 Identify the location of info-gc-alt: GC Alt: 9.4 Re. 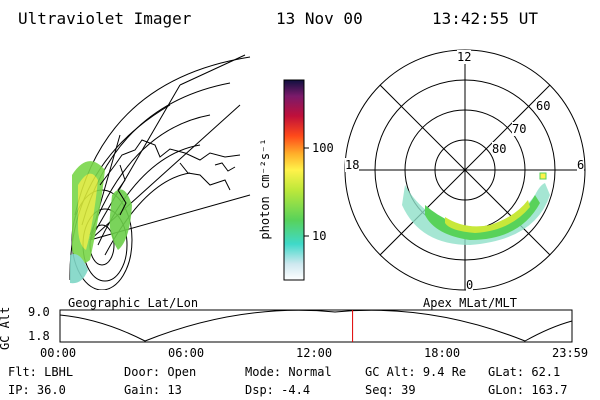
(416, 372).